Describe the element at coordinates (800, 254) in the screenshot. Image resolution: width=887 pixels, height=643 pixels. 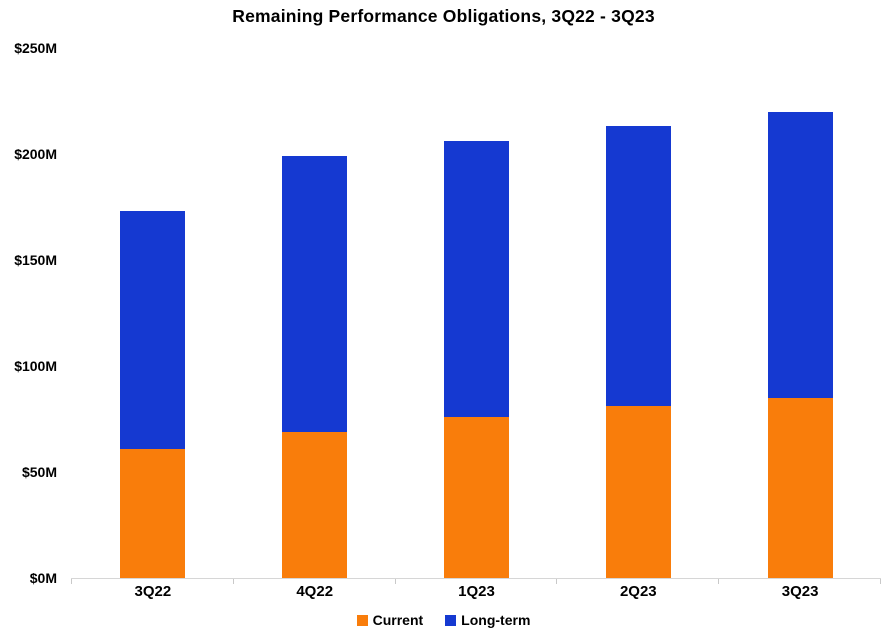
I see `bar-segment-long-term-3q23` at that location.